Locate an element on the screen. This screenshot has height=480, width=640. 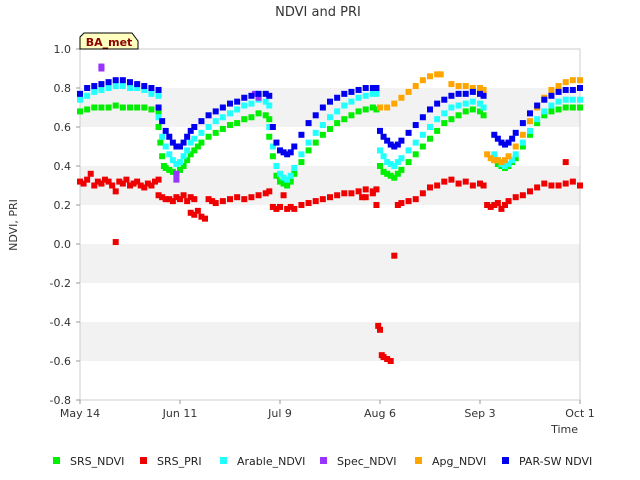
chart-title: NDVI and PRI is located at coordinates (318, 12).